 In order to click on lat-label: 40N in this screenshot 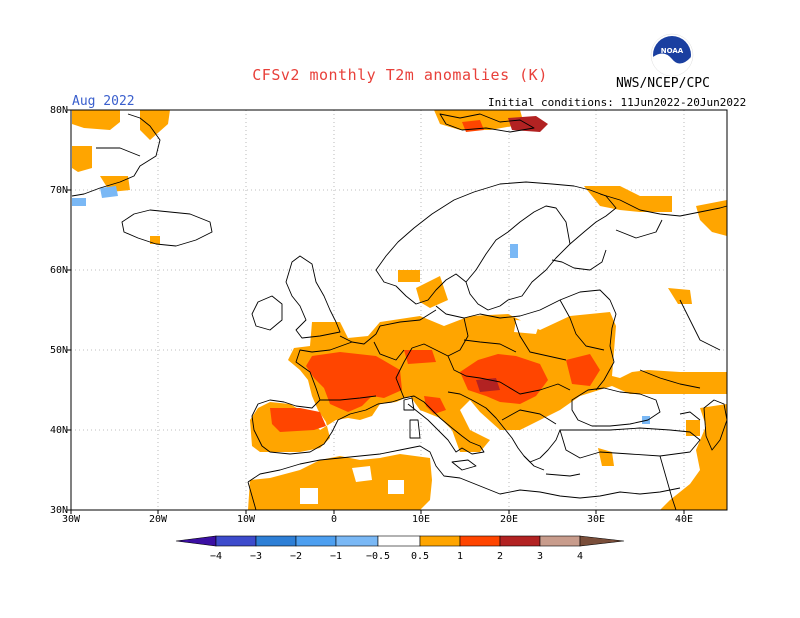, I will do `click(58, 430)`.